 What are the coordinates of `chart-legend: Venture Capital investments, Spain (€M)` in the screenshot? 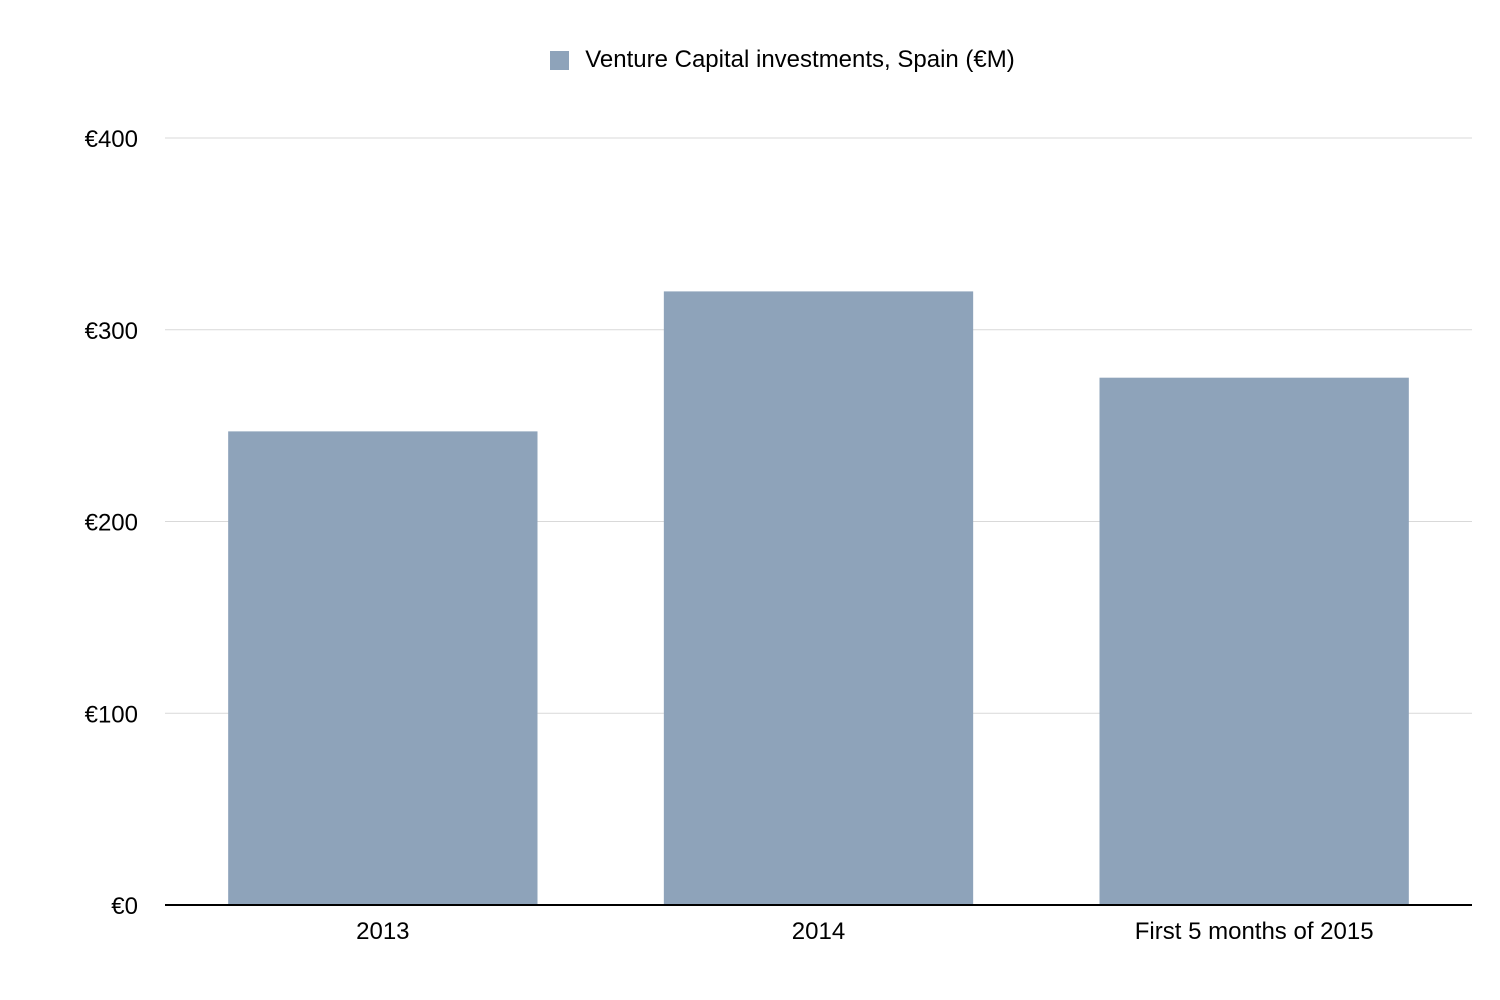 It's located at (750, 60).